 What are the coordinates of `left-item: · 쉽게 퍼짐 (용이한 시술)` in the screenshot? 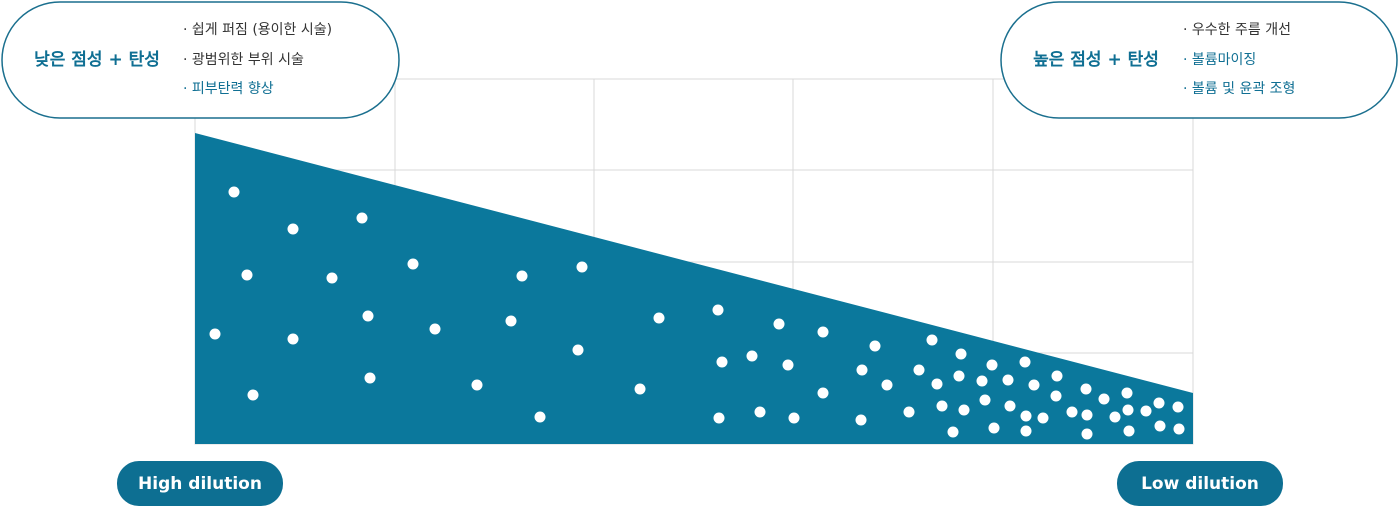 It's located at (257, 30).